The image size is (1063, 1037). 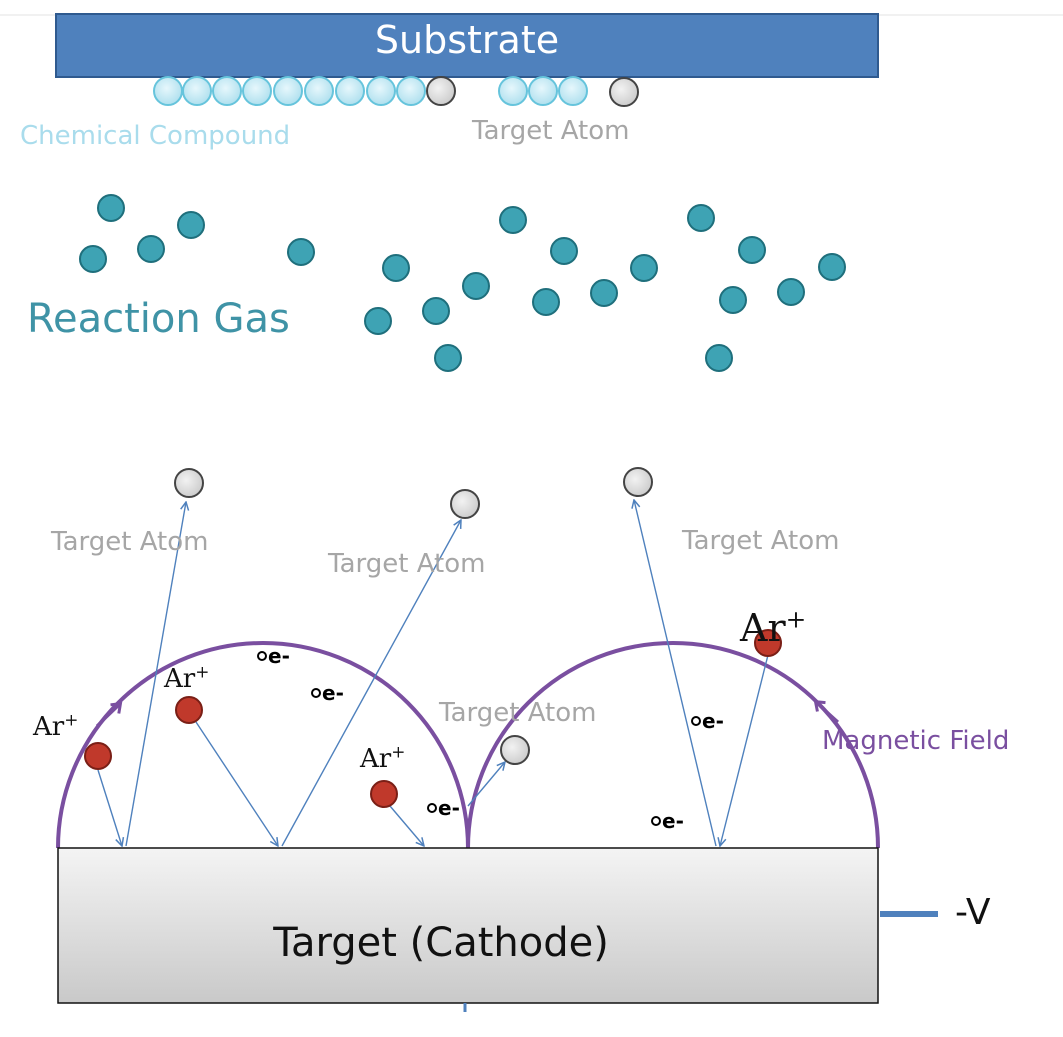 I want to click on sputtered-atoms, so click(x=413, y=616).